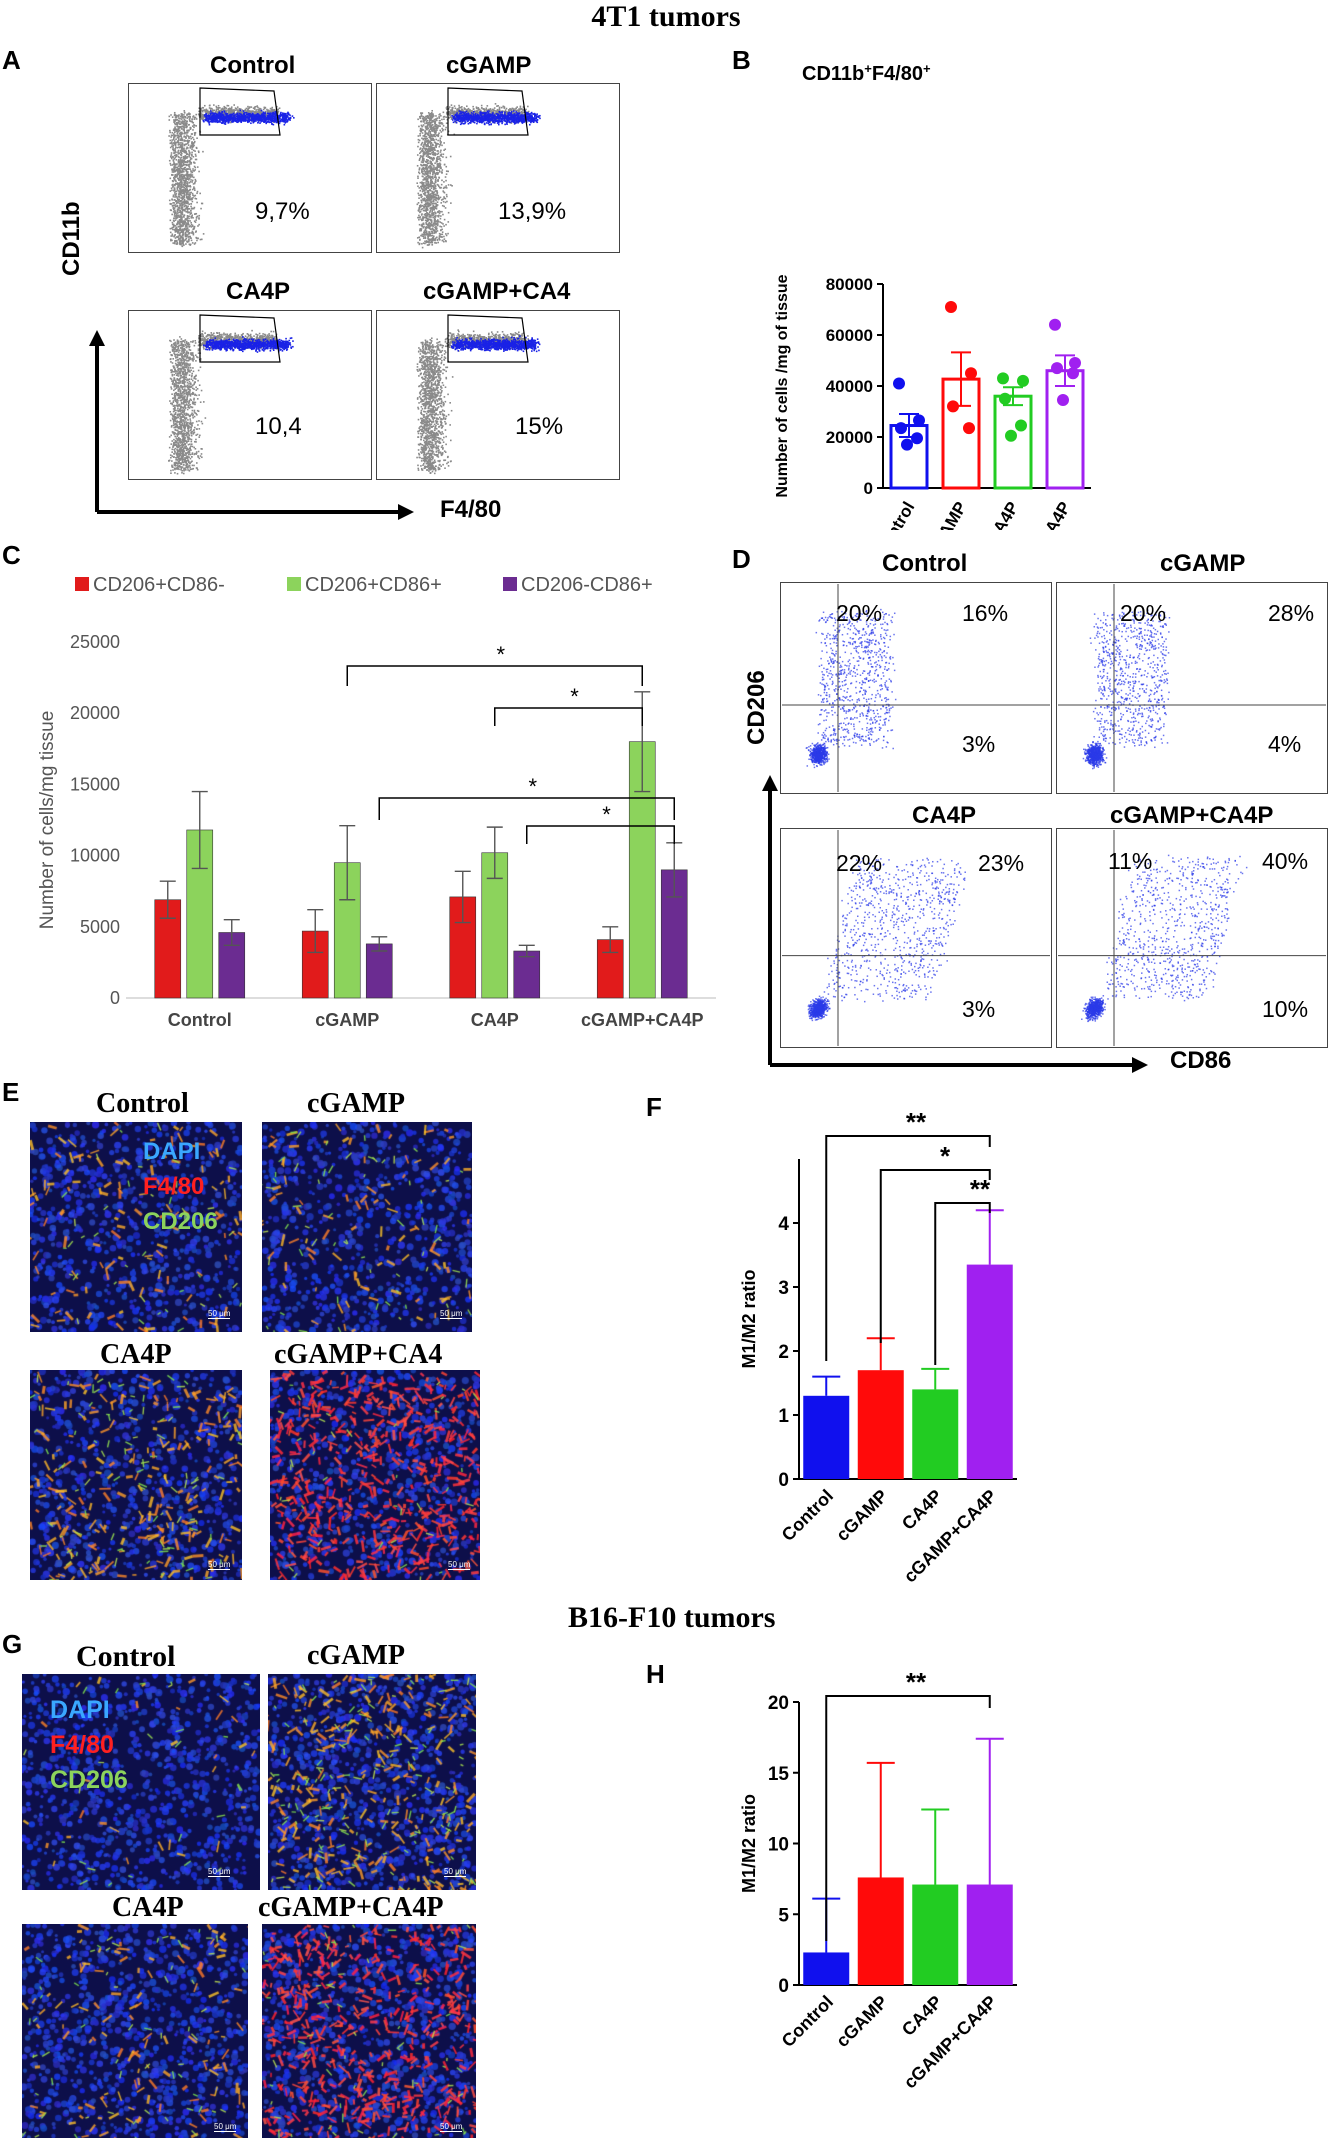 Image resolution: width=1332 pixels, height=2138 pixels. I want to click on flow-d-plot-ca4p, so click(916, 938).